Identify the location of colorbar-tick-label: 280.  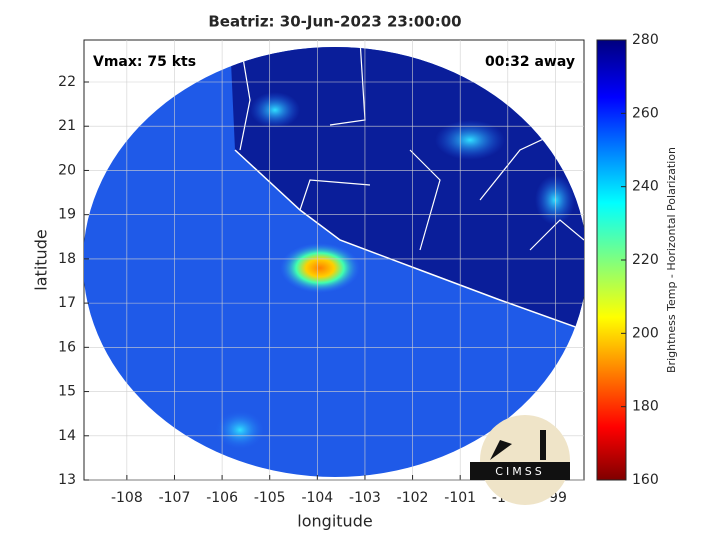
(645, 40).